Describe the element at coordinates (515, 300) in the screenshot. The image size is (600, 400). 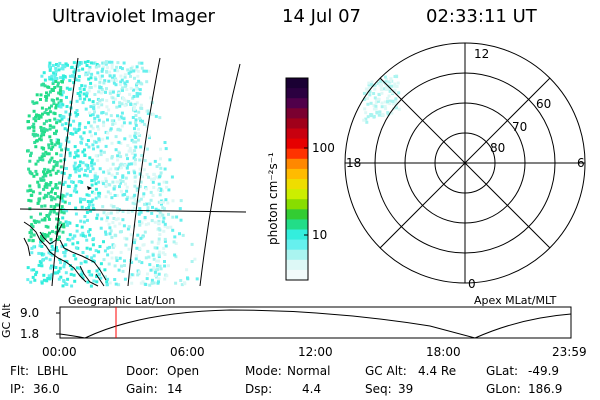
I see `polar-plot-title: Apex MLat/MLT` at that location.